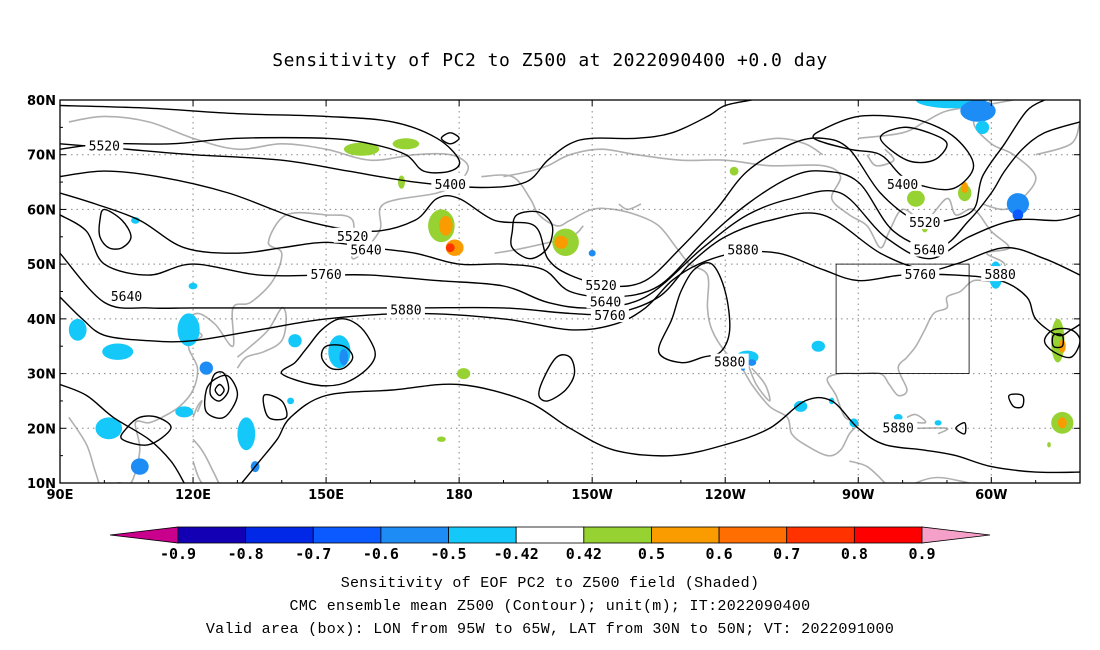 The height and width of the screenshot is (650, 1100). Describe the element at coordinates (448, 554) in the screenshot. I see `colorbar-label: -0.5` at that location.